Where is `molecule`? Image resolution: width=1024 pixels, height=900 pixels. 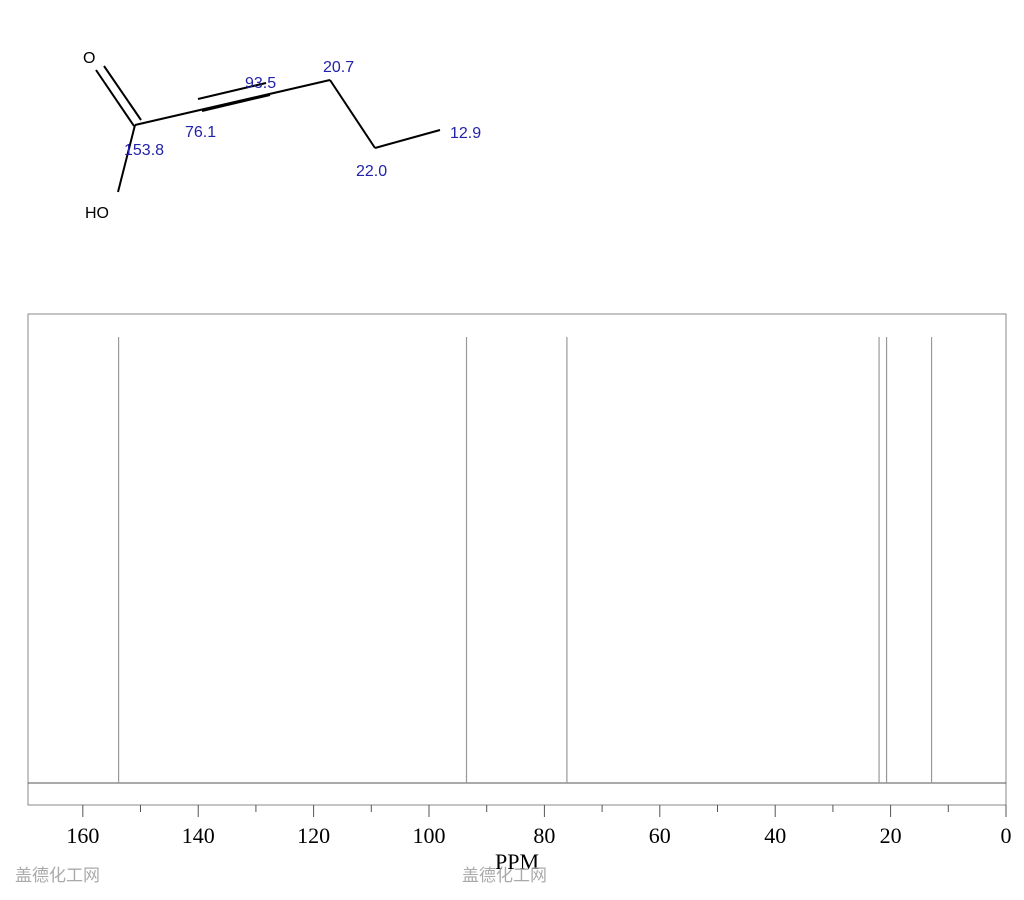 molecule is located at coordinates (268, 129).